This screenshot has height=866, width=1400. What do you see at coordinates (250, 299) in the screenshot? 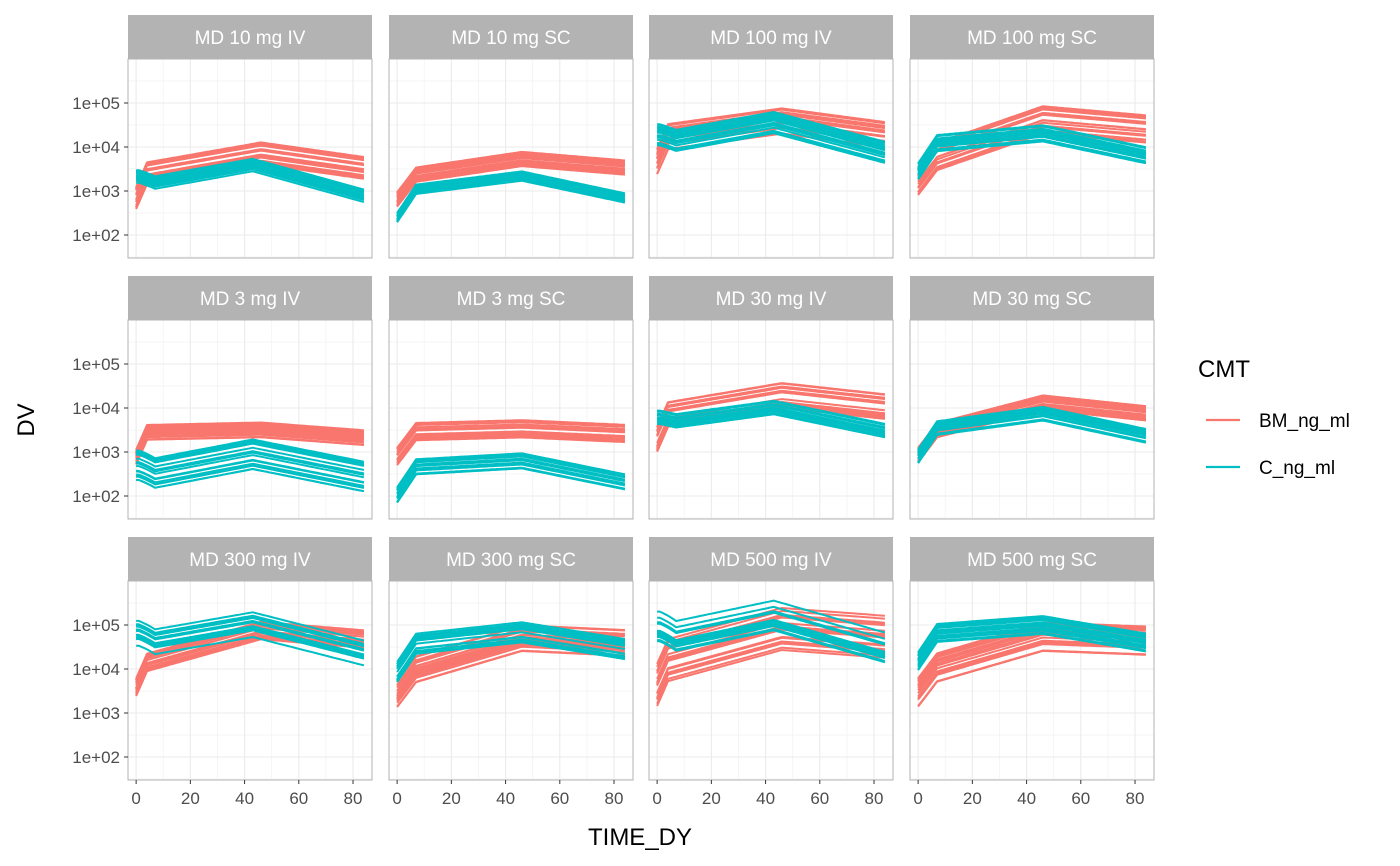
I see `facet-strip-label: MD 3 mg IV` at bounding box center [250, 299].